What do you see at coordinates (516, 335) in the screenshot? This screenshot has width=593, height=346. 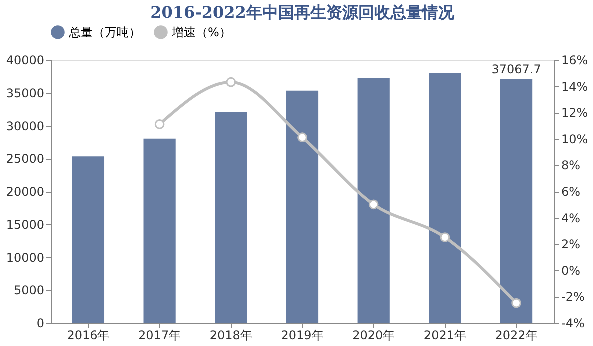 I see `x-tick-label: 2022年` at bounding box center [516, 335].